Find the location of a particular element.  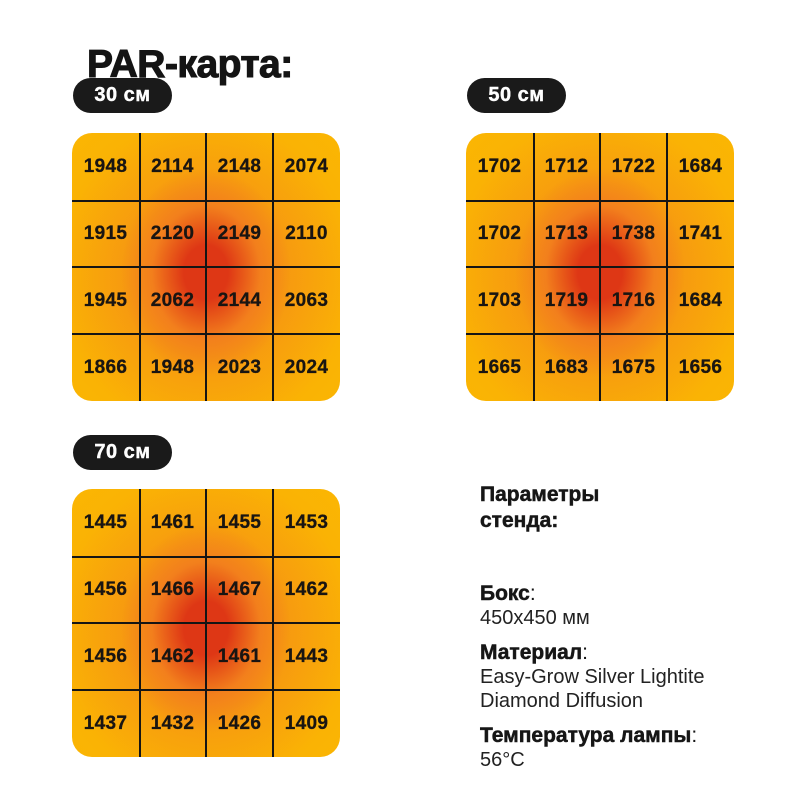

distance-badge-30cm: 30 см is located at coordinates (122, 95).